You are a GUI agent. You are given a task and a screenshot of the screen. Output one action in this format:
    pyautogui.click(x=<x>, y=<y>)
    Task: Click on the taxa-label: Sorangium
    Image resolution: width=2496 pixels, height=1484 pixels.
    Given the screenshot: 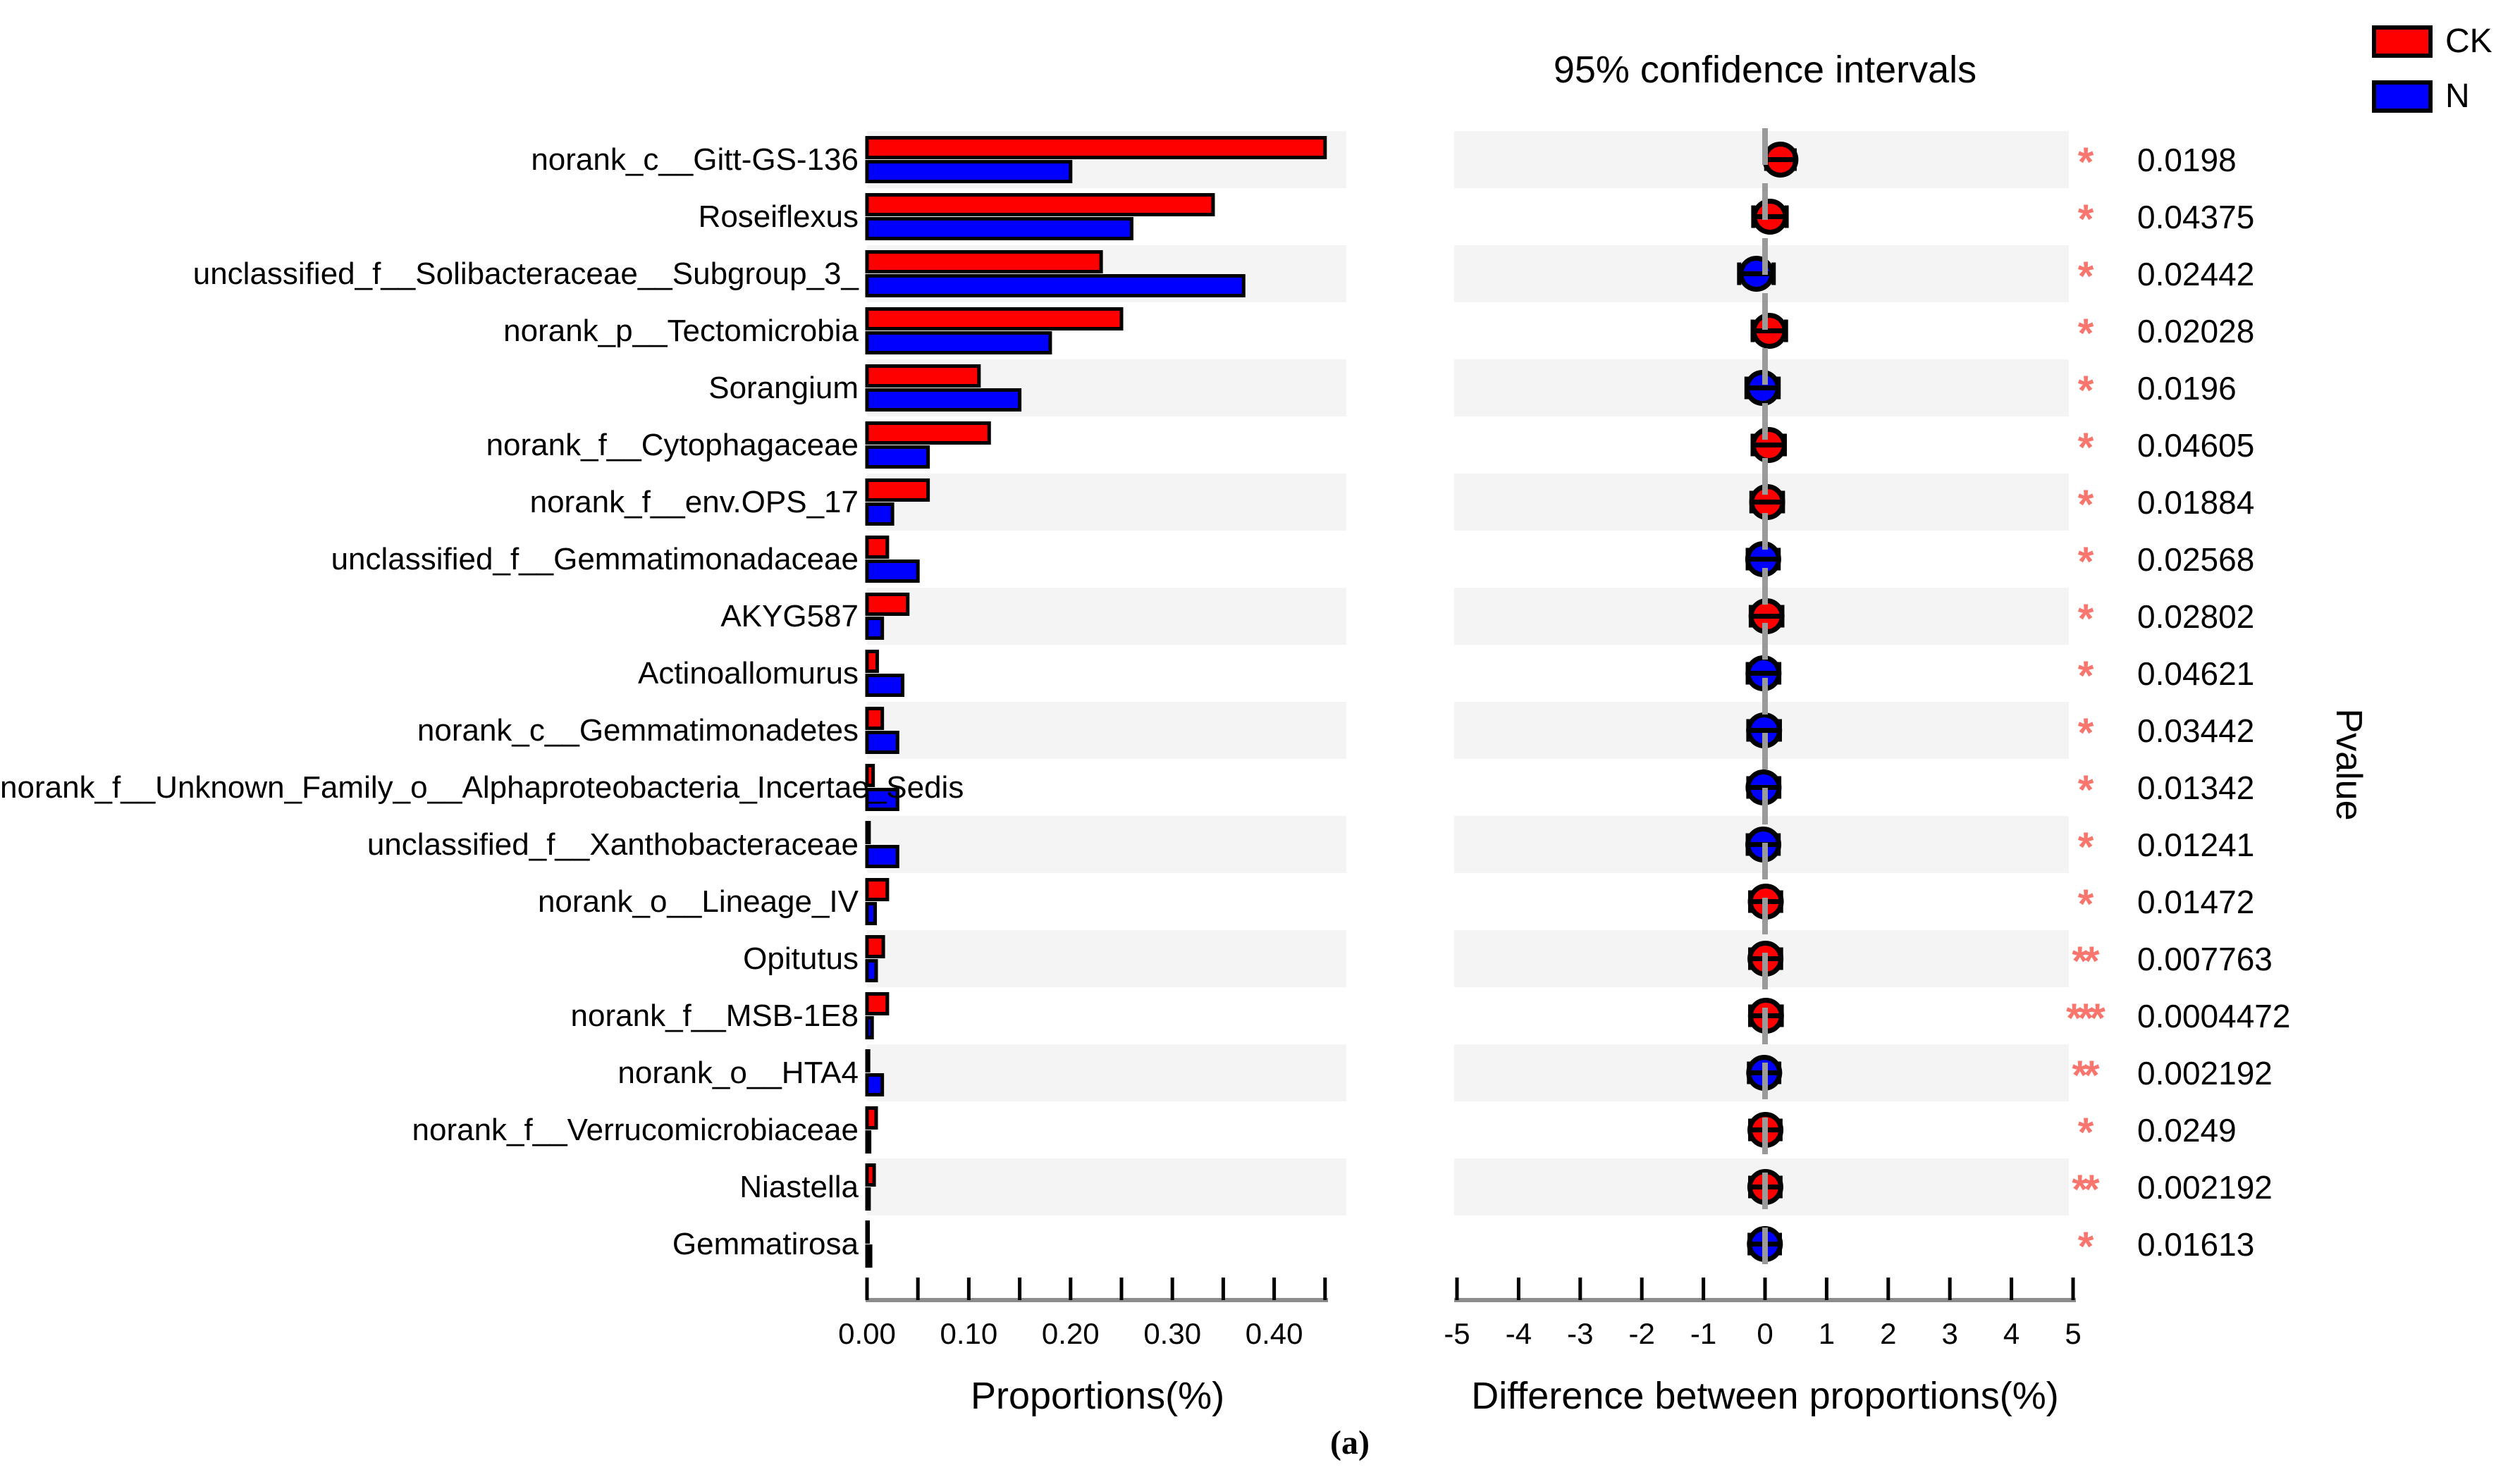 What is the action you would take?
    pyautogui.click(x=783, y=388)
    